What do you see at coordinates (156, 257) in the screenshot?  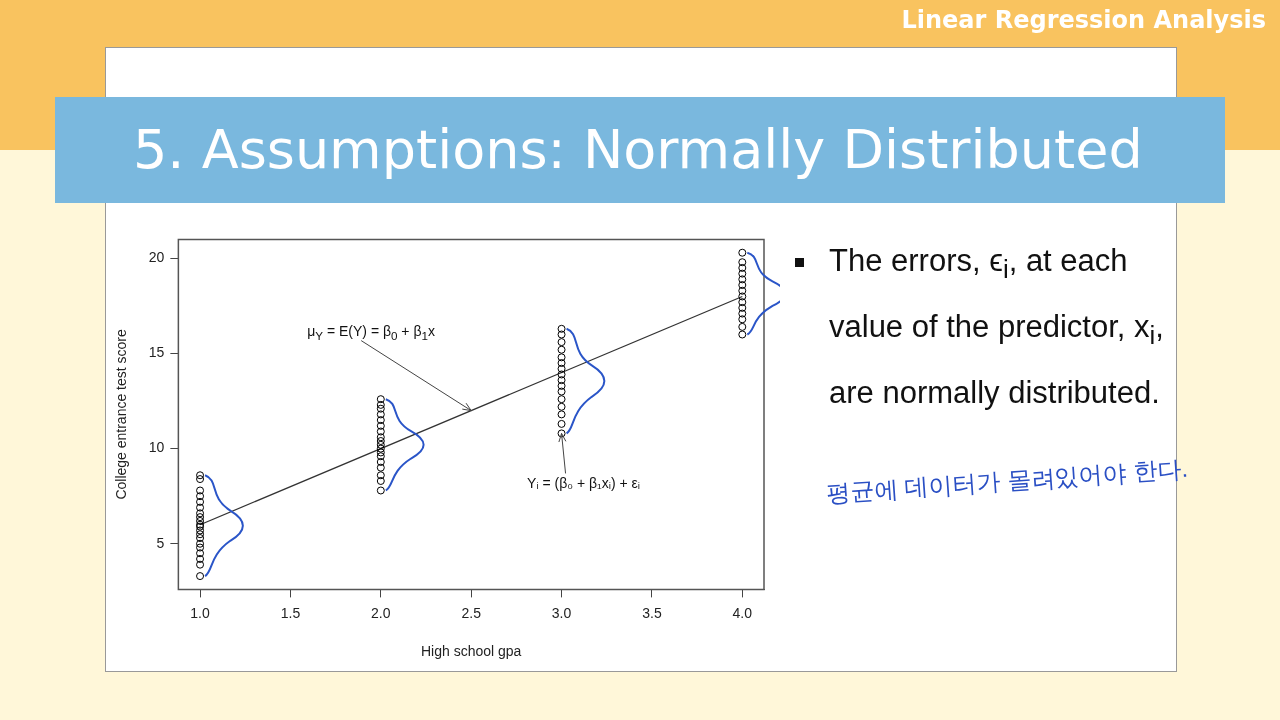 I see `y-tick-label: 20` at bounding box center [156, 257].